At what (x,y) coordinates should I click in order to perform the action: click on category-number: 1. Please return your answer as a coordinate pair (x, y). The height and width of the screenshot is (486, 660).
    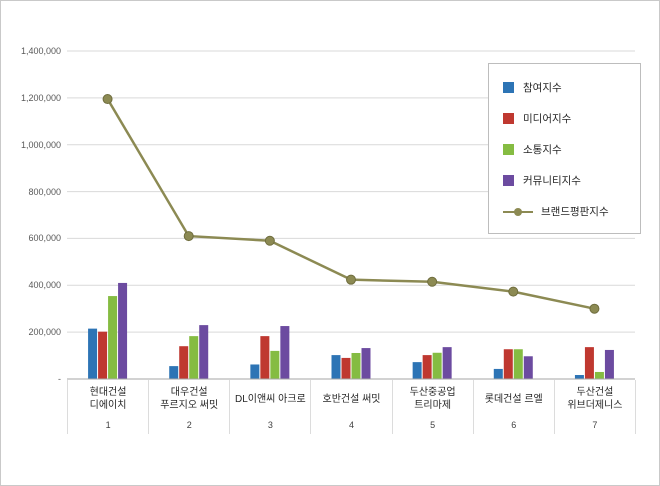
    Looking at the image, I should click on (108, 425).